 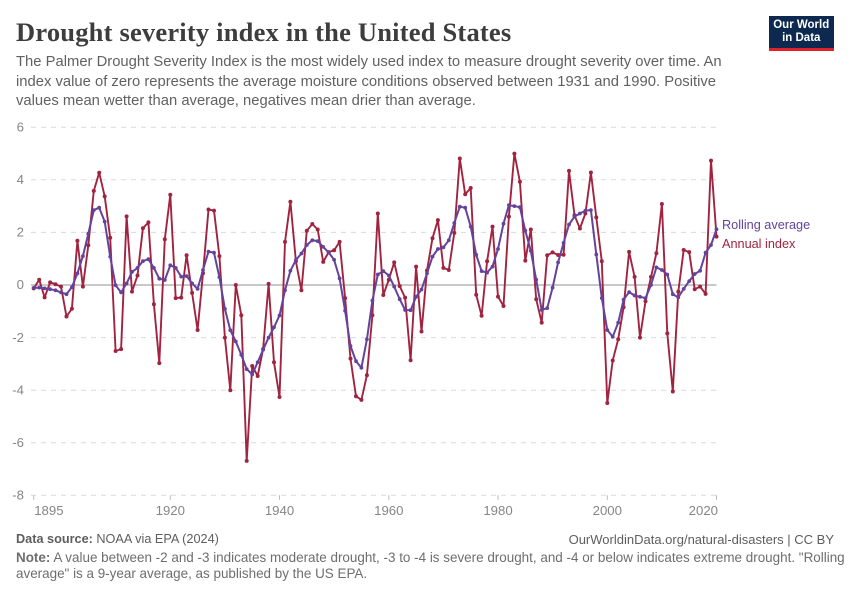 What do you see at coordinates (18, 337) in the screenshot?
I see `svg-text: -2` at bounding box center [18, 337].